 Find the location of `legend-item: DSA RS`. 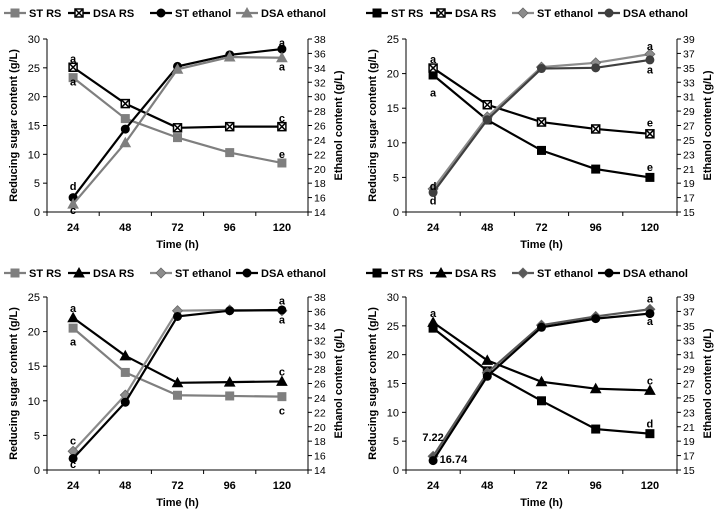

legend-item: DSA RS is located at coordinates (463, 14).